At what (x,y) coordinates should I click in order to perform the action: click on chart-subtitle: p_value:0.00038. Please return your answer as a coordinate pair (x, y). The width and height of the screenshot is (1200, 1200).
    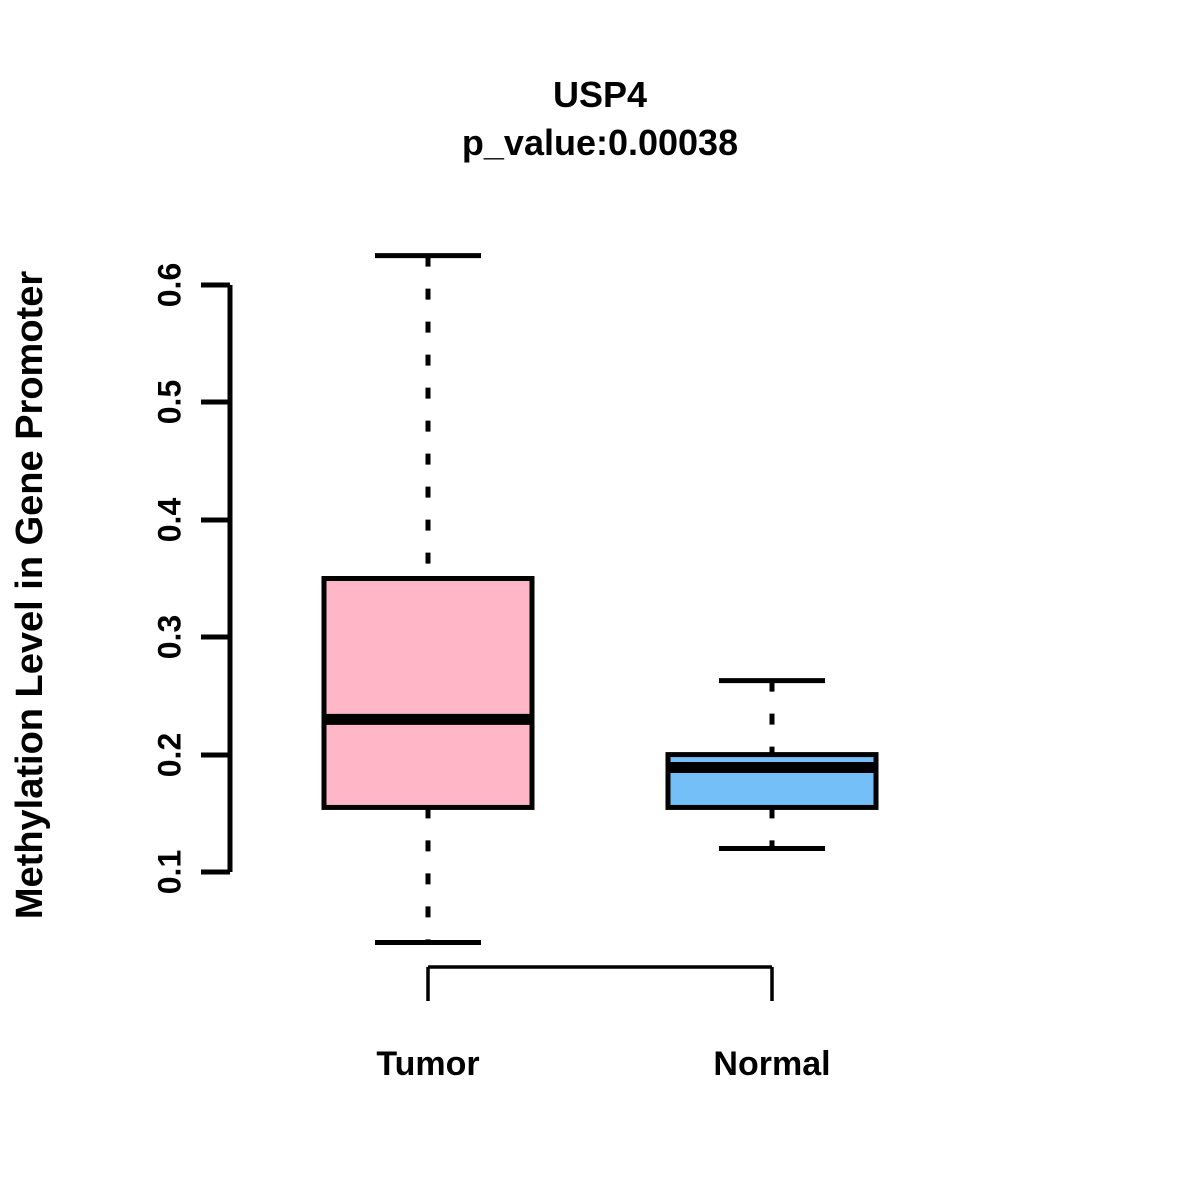
    Looking at the image, I should click on (600, 142).